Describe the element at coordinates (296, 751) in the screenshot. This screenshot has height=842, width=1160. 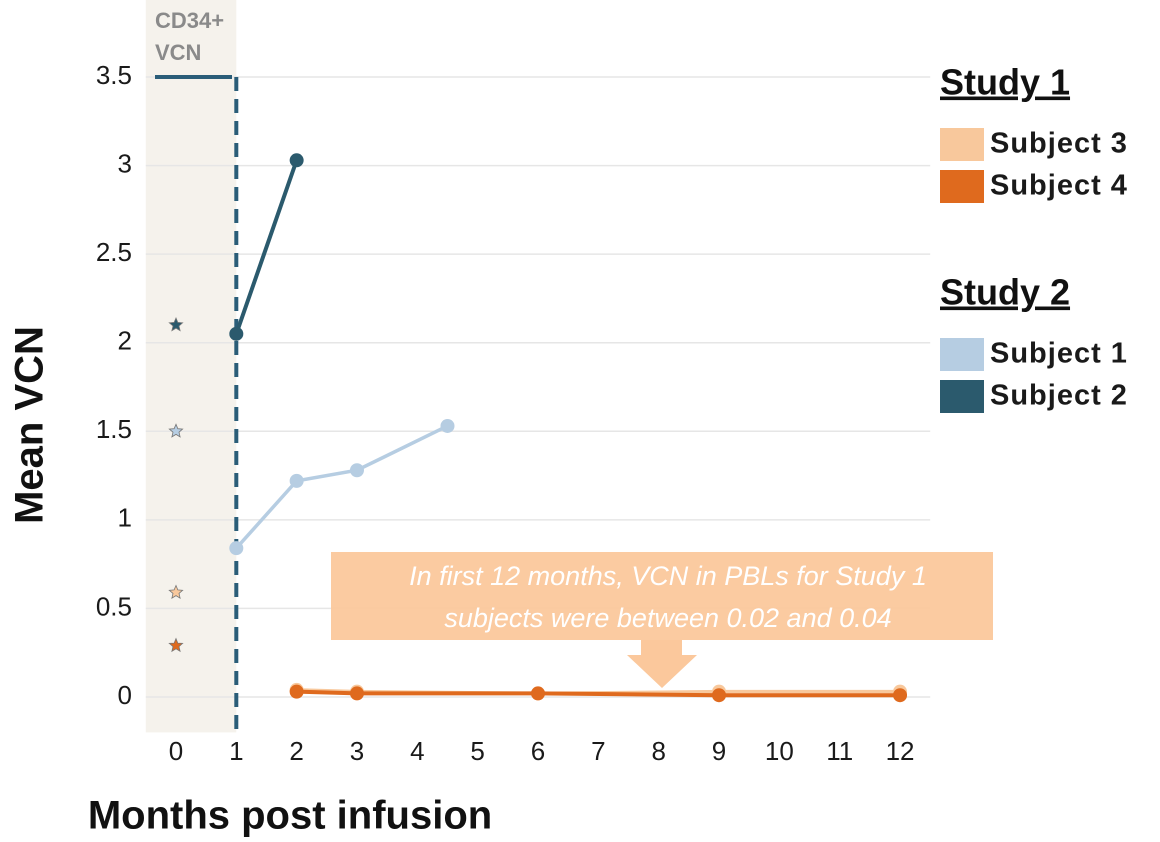
I see `x-tick-label: 2` at that location.